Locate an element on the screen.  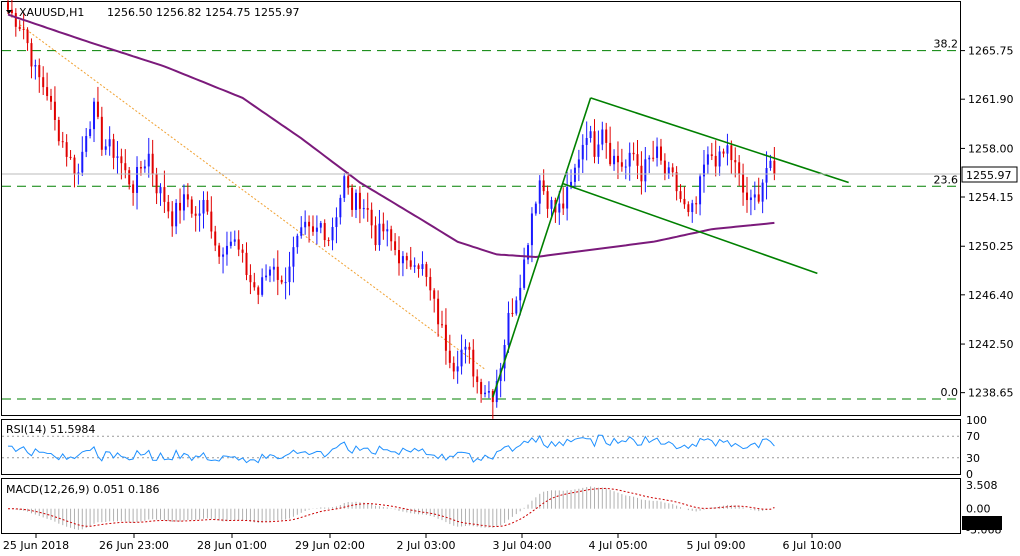
time-axis-label: 6 Jul 10:00 is located at coordinates (812, 545).